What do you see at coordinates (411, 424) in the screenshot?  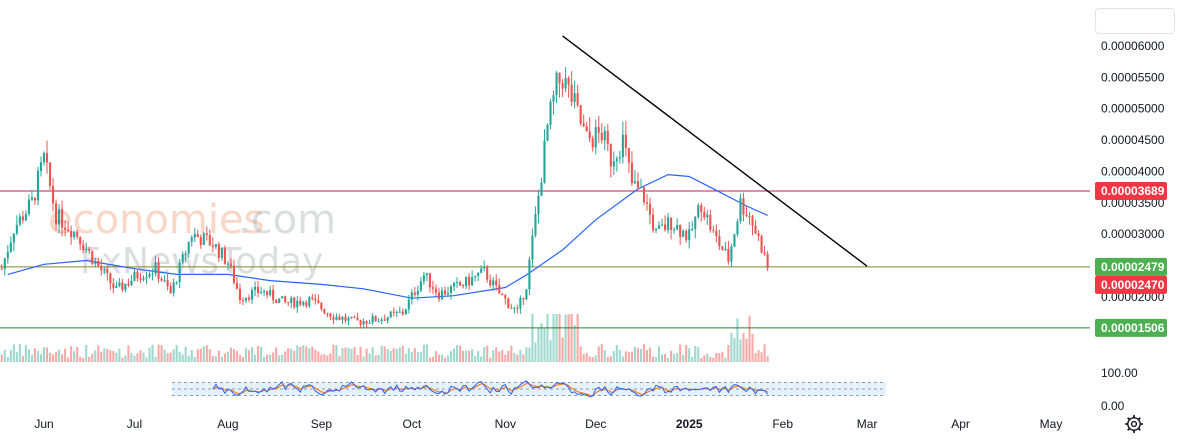 I see `time-tick-label: Oct` at bounding box center [411, 424].